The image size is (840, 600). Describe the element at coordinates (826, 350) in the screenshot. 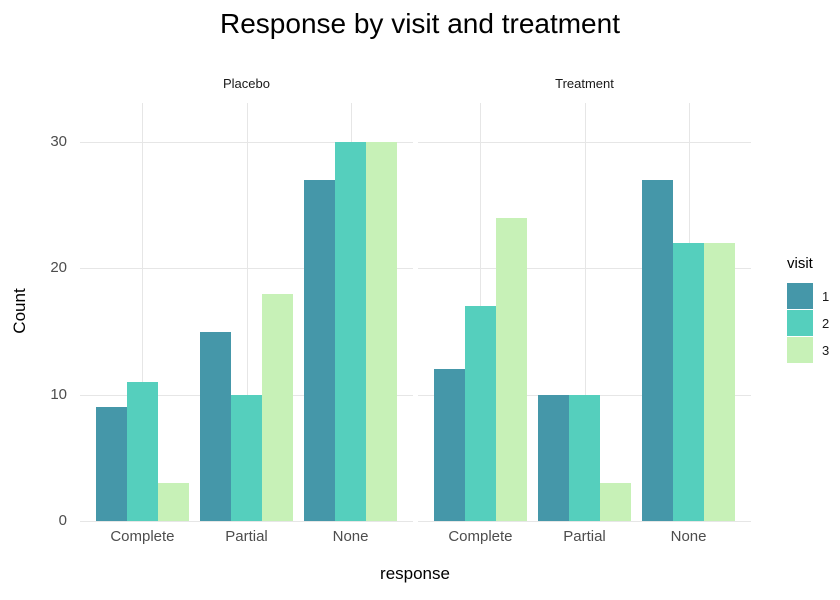

I see `legend-key-label: 3` at that location.